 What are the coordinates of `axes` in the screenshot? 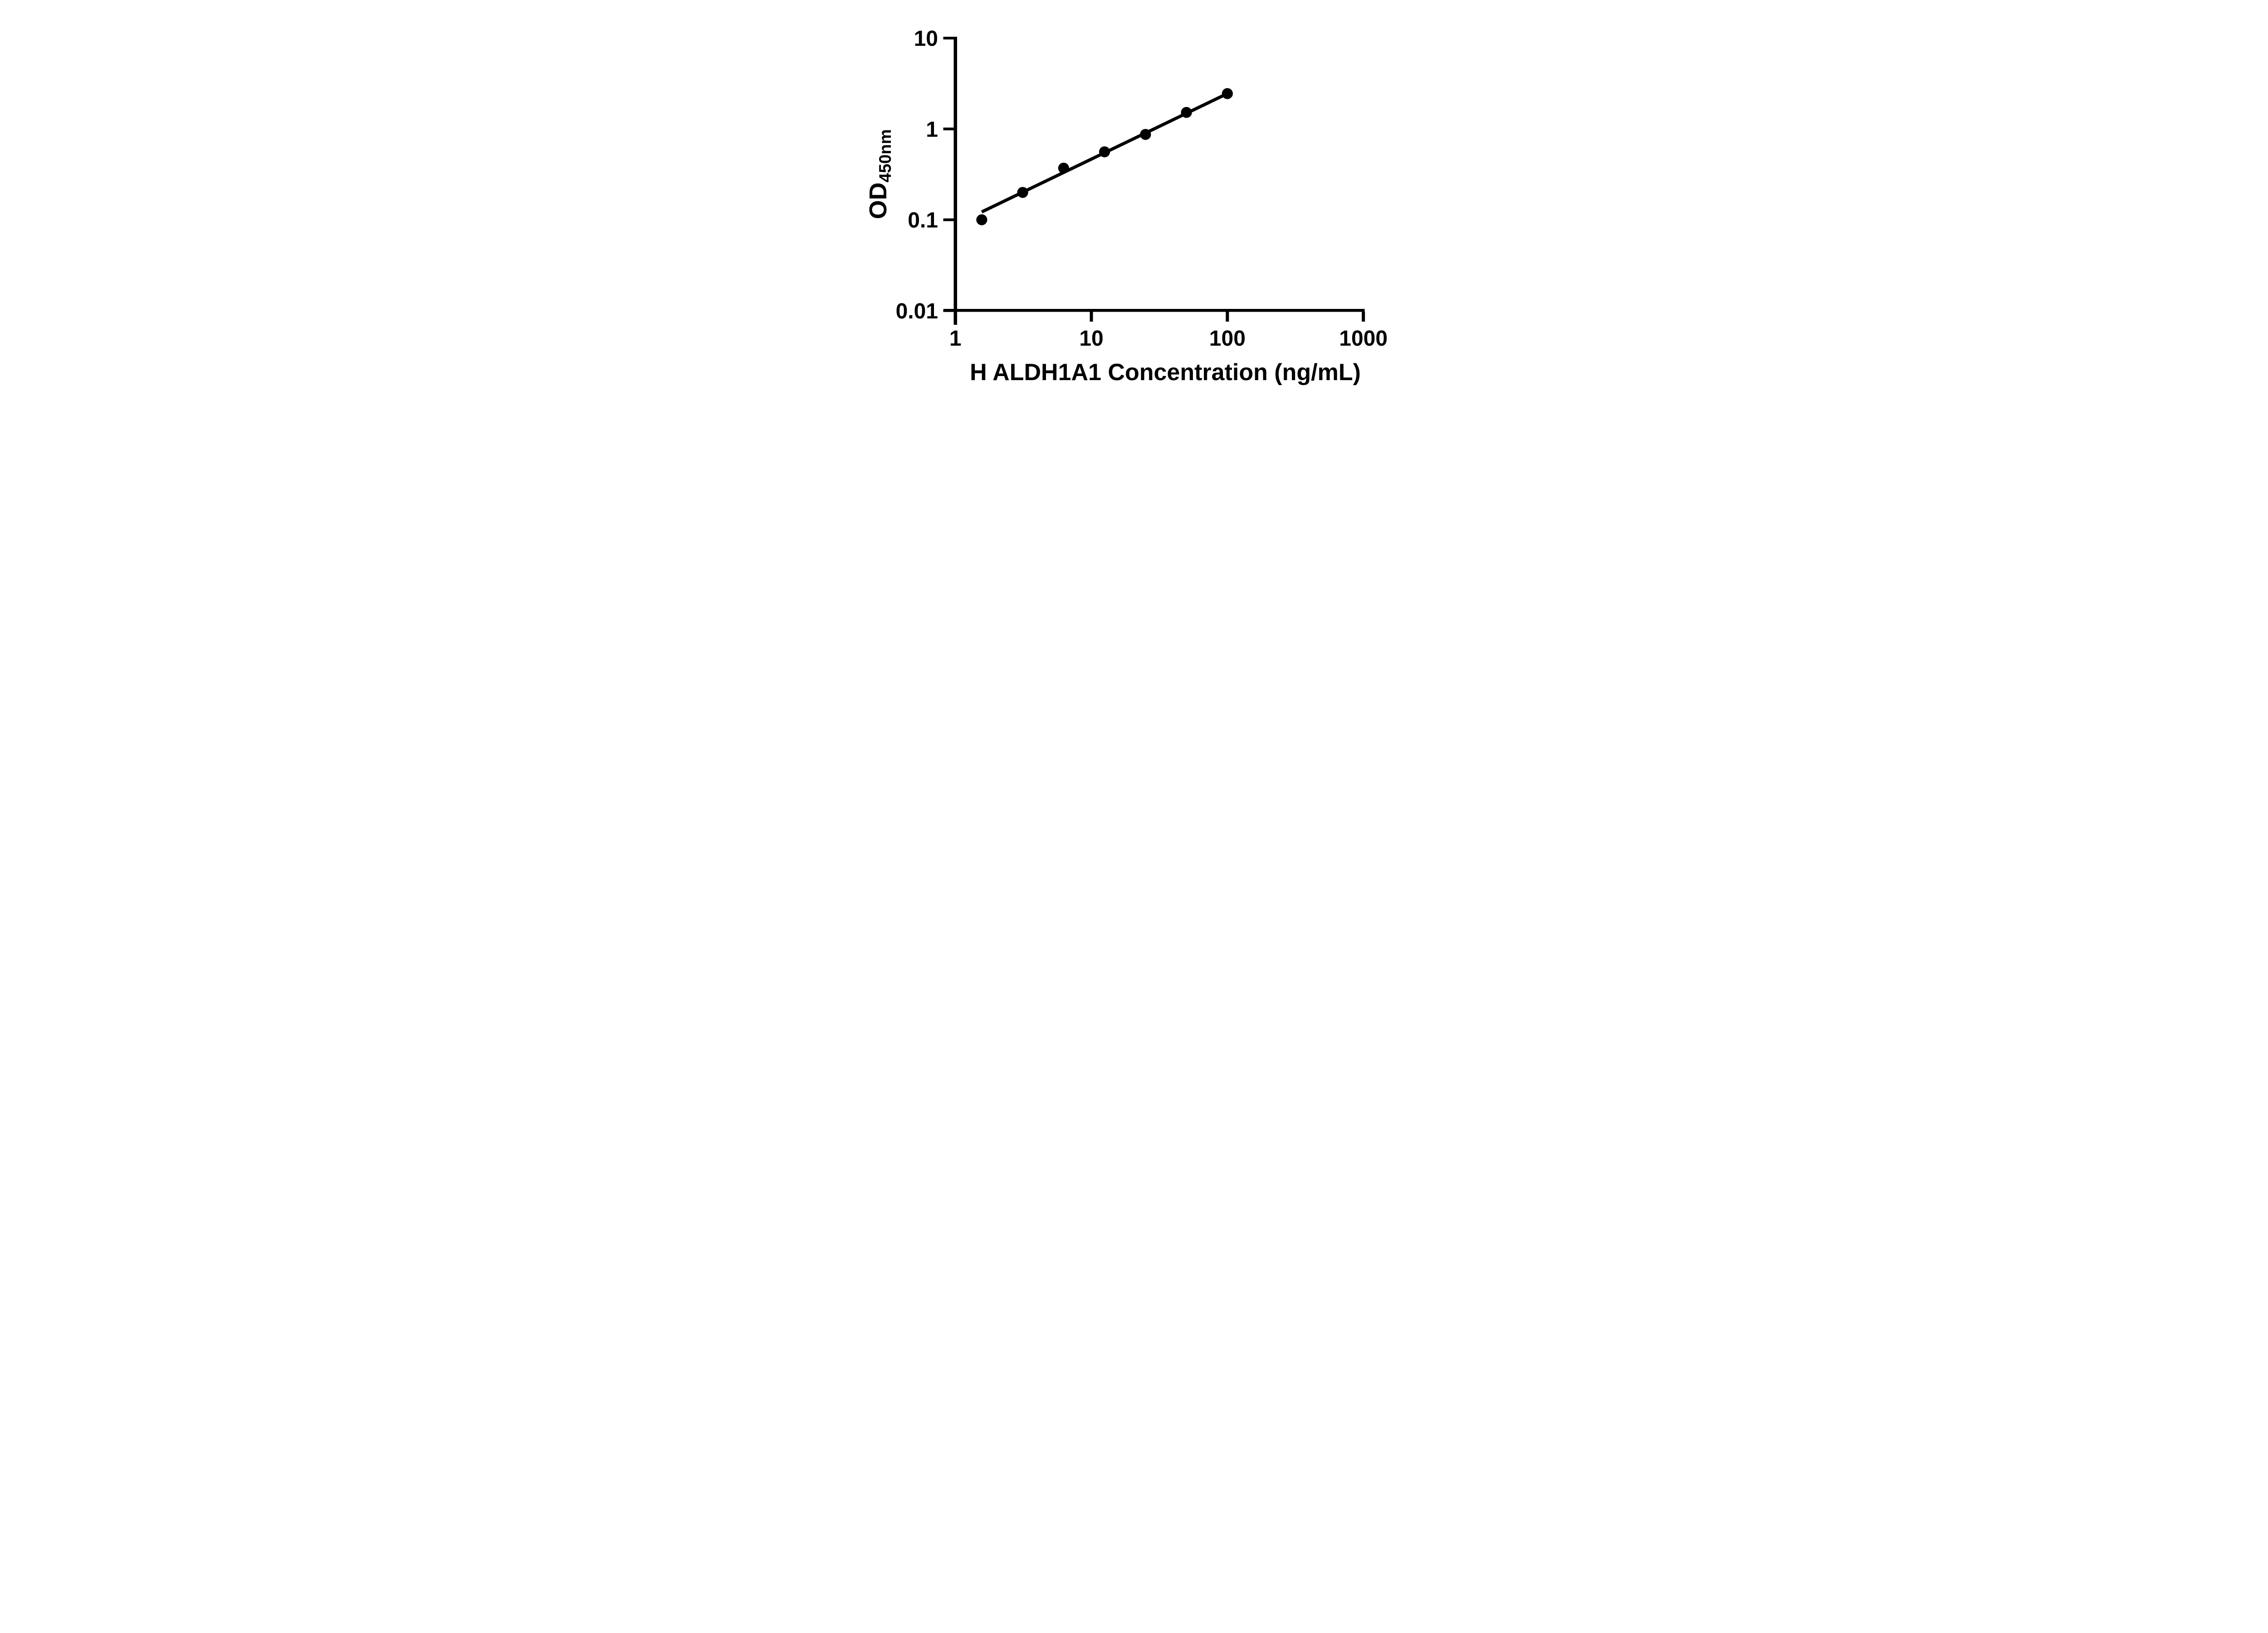 It's located at (1153, 181).